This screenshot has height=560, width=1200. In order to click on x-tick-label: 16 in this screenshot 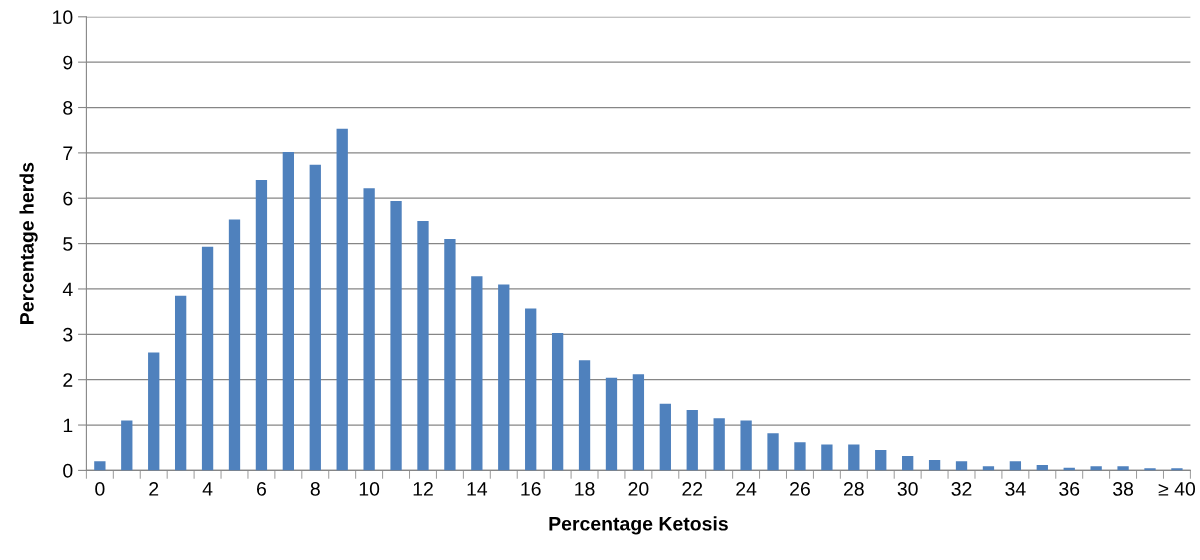, I will do `click(531, 489)`.